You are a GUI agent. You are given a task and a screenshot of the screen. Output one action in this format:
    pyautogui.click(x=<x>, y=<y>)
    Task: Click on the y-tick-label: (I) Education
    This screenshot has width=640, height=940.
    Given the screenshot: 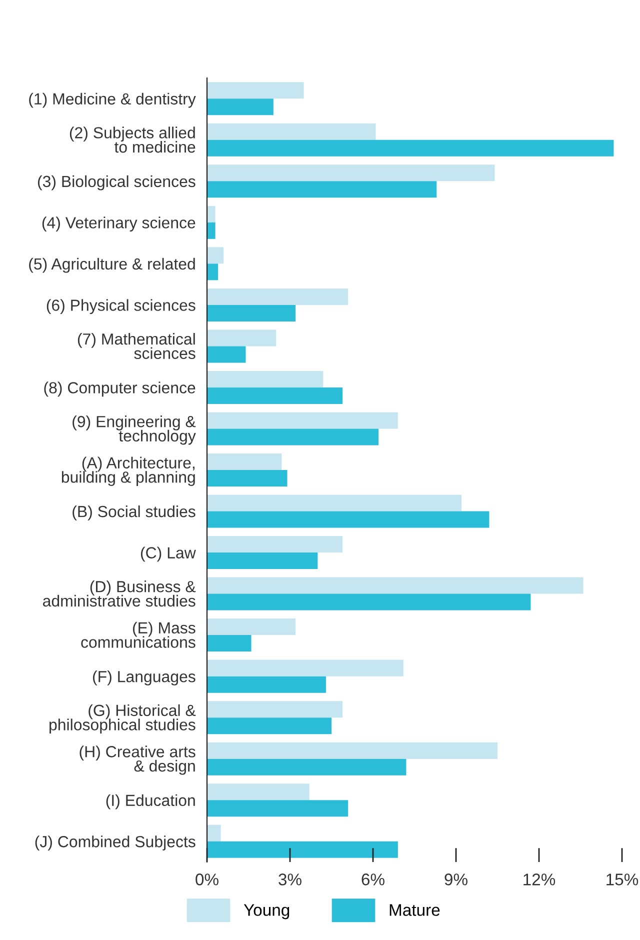 What is the action you would take?
    pyautogui.click(x=150, y=802)
    